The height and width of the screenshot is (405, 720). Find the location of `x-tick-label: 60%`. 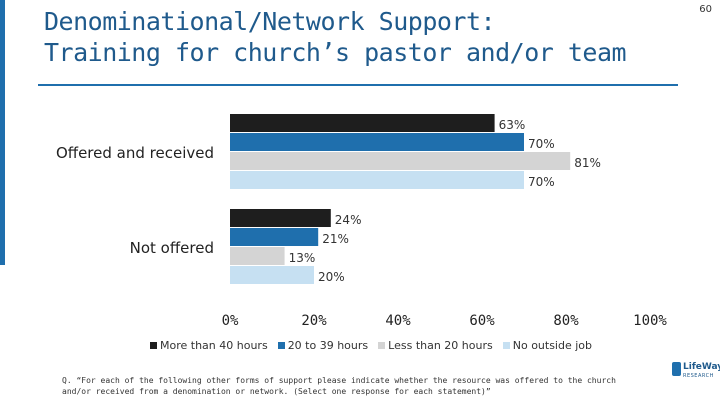

x-tick-label: 60% is located at coordinates (482, 321).